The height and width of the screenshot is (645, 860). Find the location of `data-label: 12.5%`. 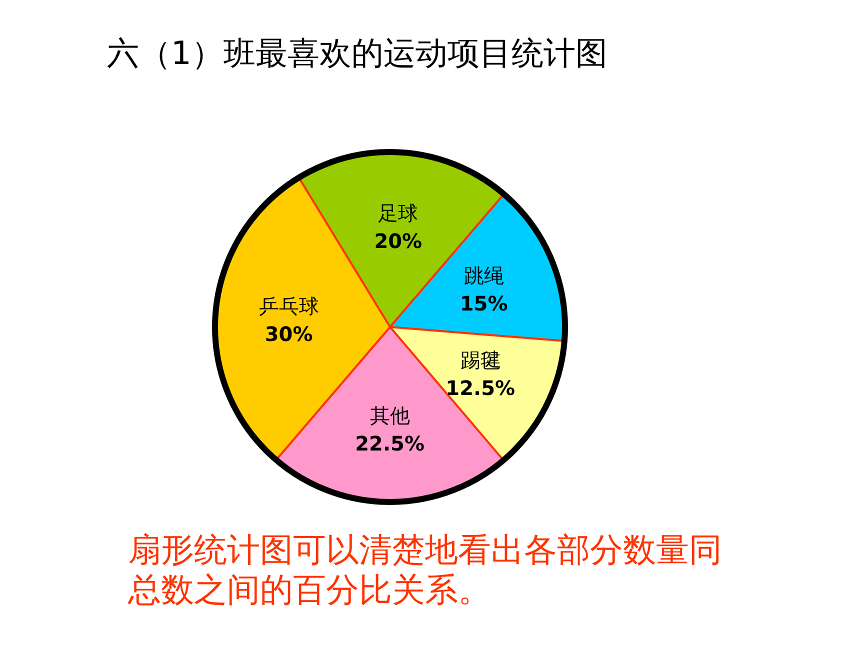

data-label: 12.5% is located at coordinates (481, 388).